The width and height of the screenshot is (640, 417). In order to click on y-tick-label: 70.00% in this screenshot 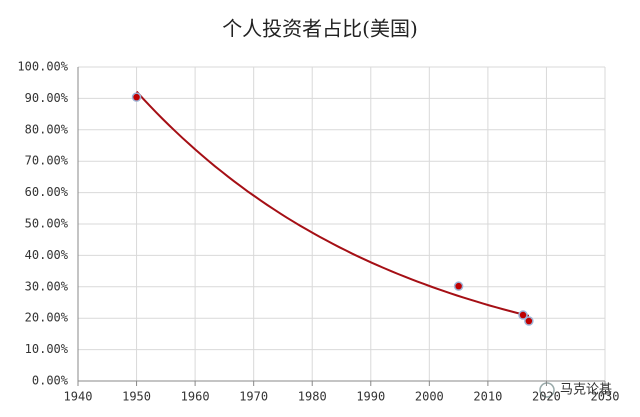, I will do `click(47, 161)`.